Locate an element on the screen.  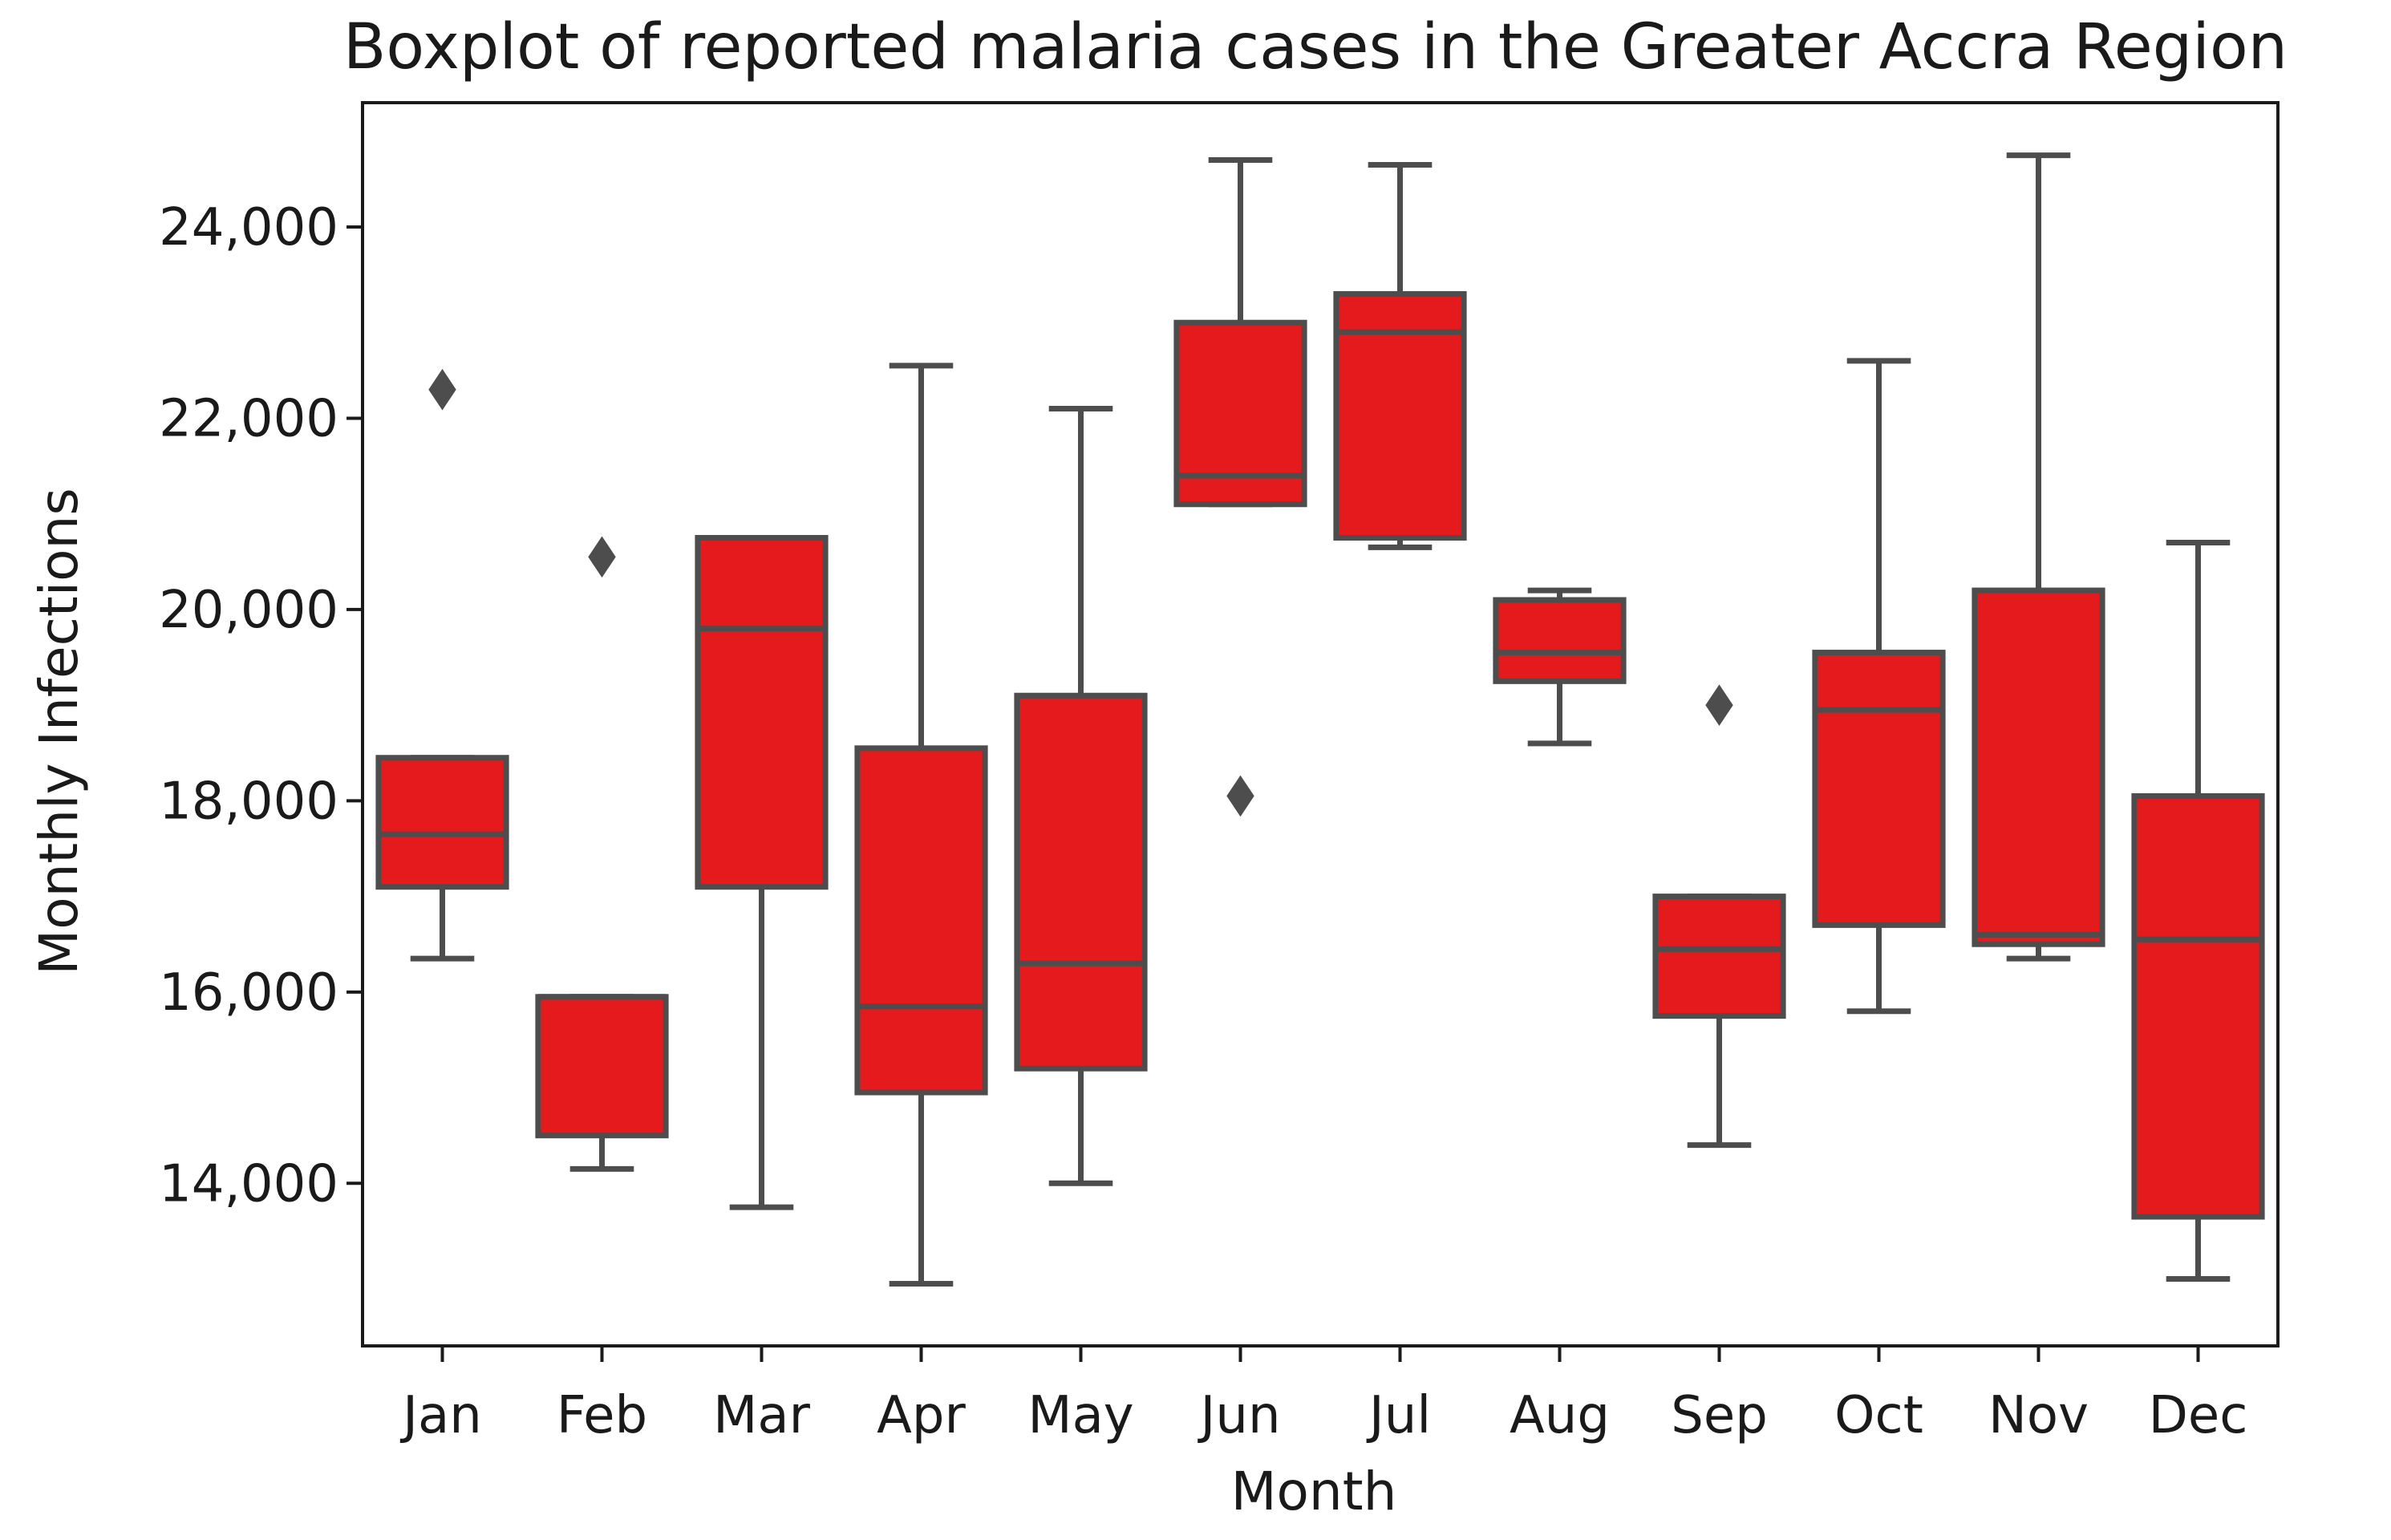
x-tick-label: May is located at coordinates (1080, 1416).